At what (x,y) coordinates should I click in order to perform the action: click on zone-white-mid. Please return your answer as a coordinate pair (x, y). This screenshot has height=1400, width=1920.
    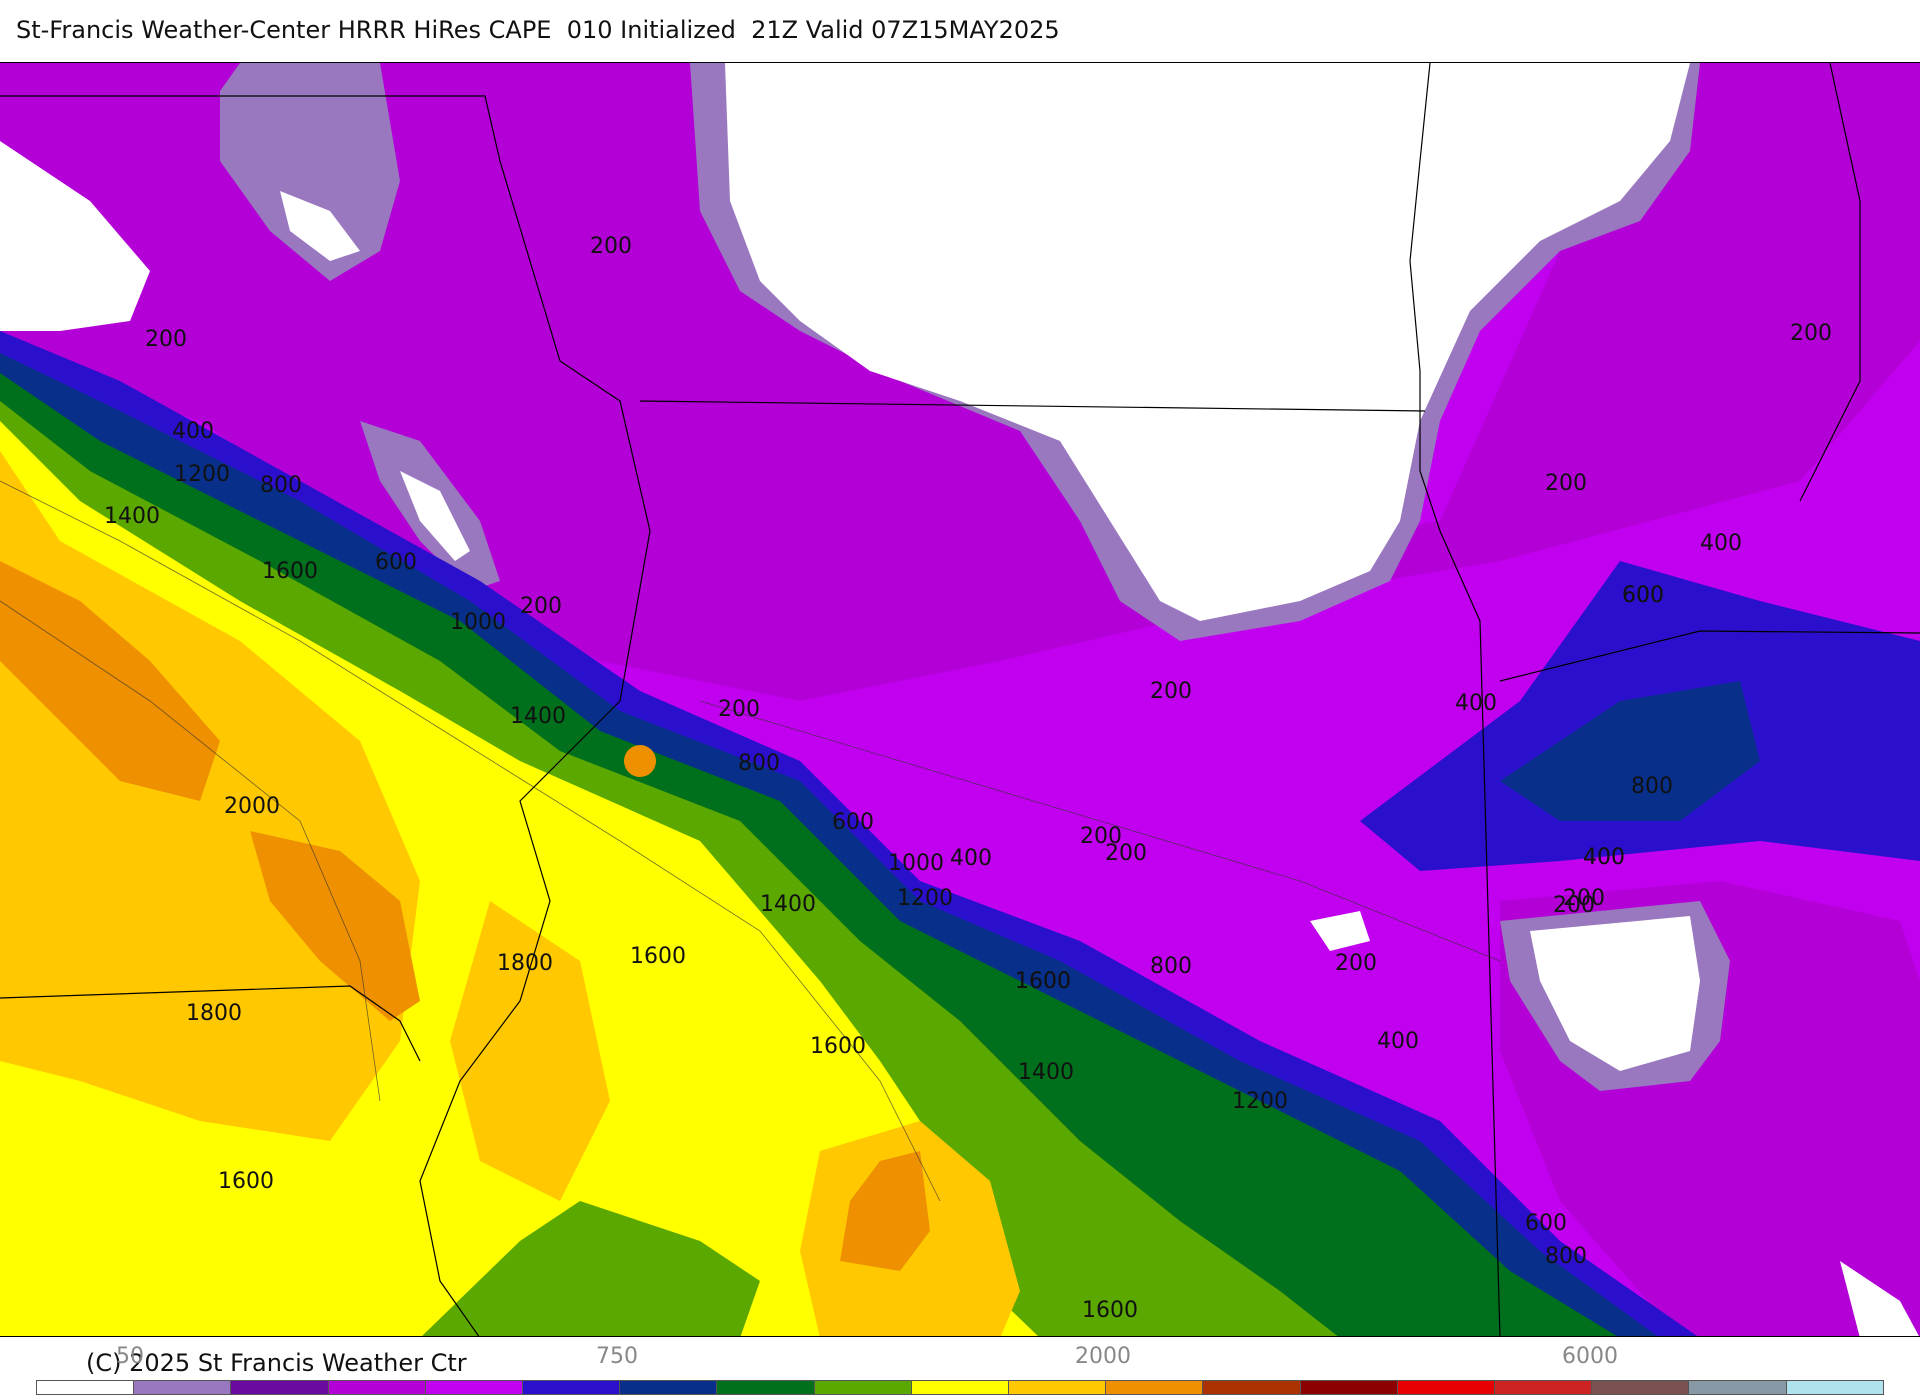
    Looking at the image, I should click on (435, 516).